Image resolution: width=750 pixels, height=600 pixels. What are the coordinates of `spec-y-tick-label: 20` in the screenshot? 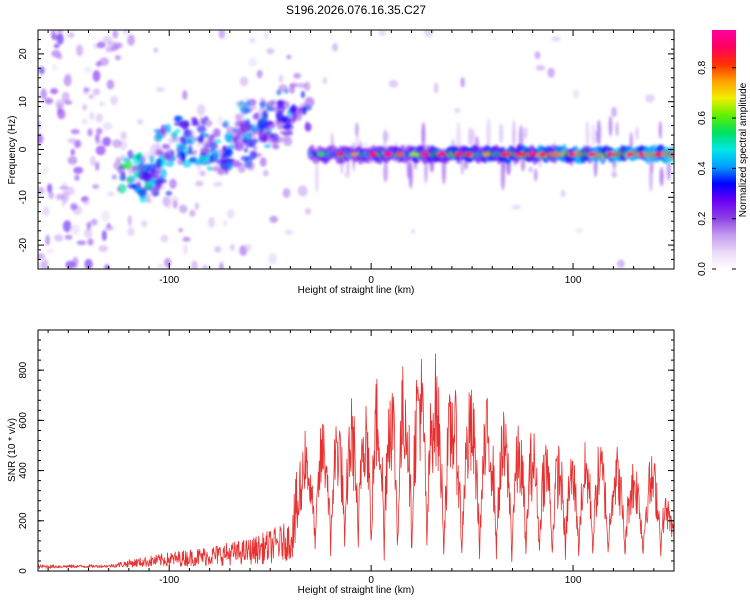 It's located at (23, 54).